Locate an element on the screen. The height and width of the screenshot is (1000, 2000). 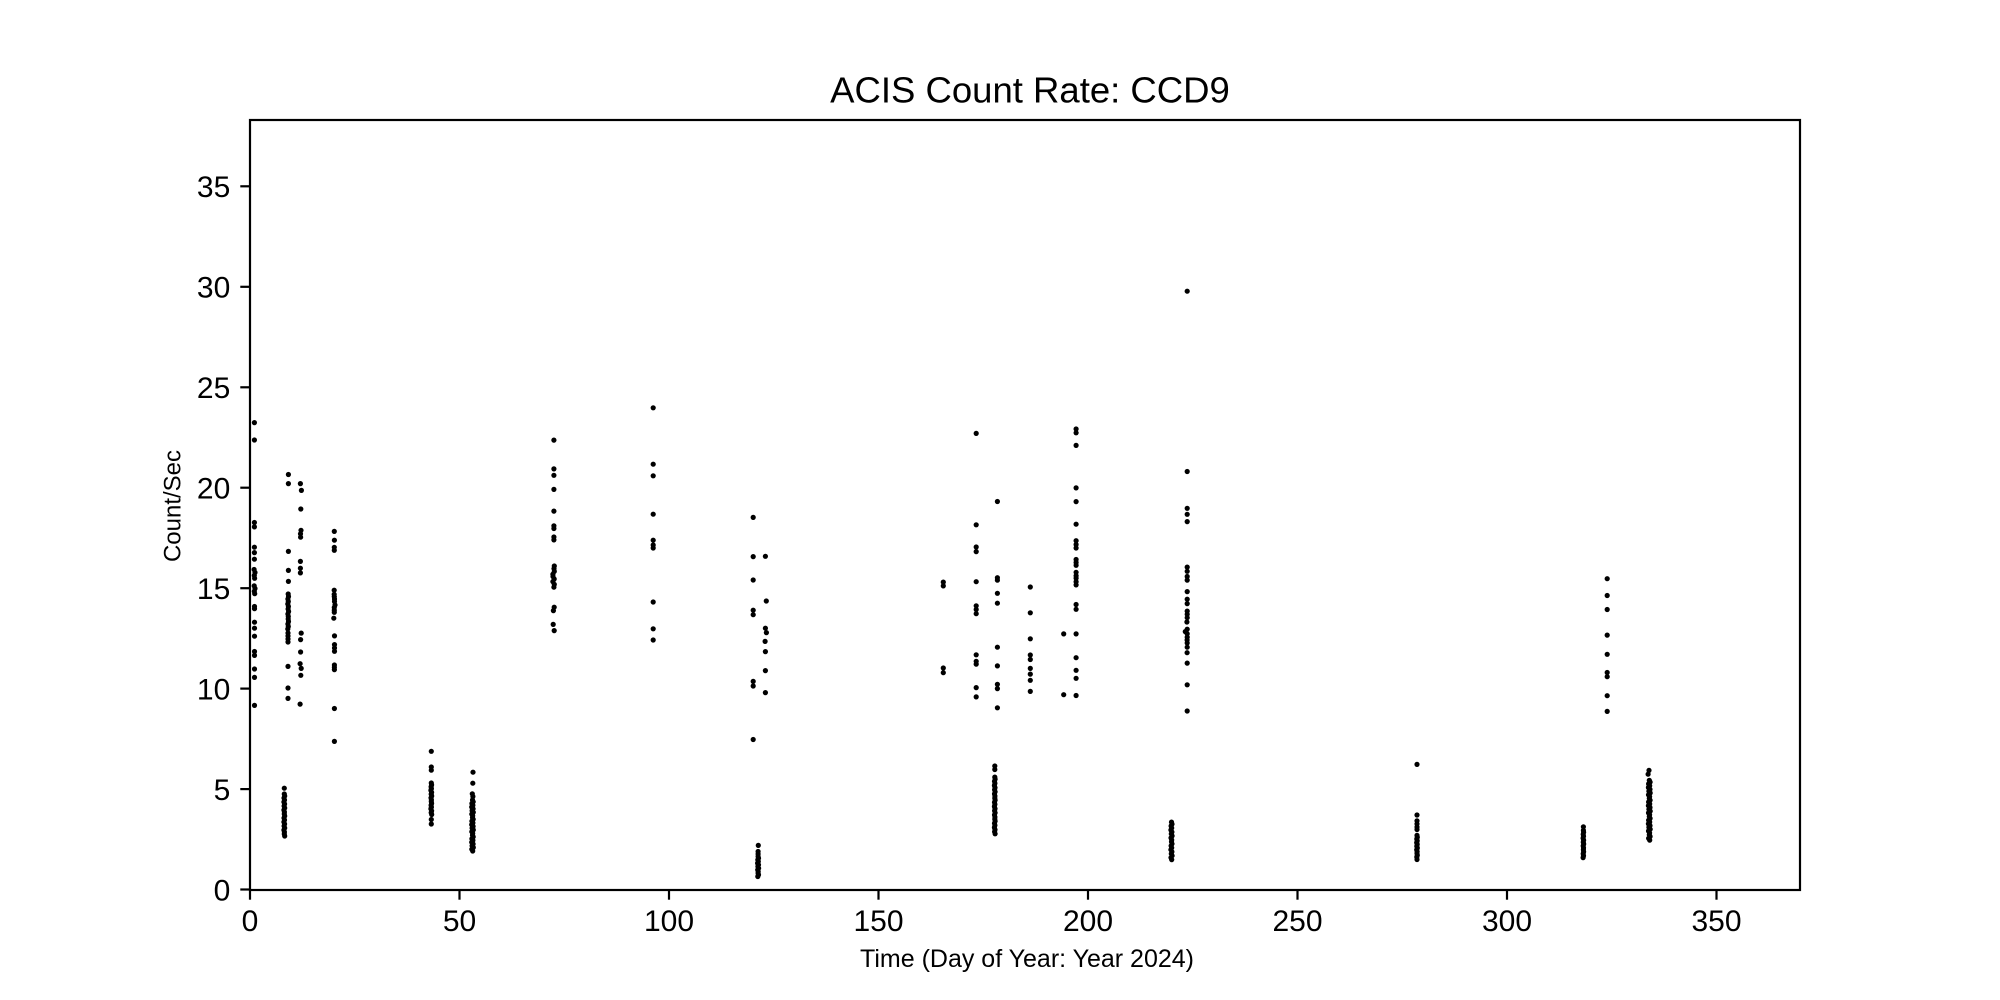
svg-text: Time (Day of Year: Year 2024) is located at coordinates (1027, 959).